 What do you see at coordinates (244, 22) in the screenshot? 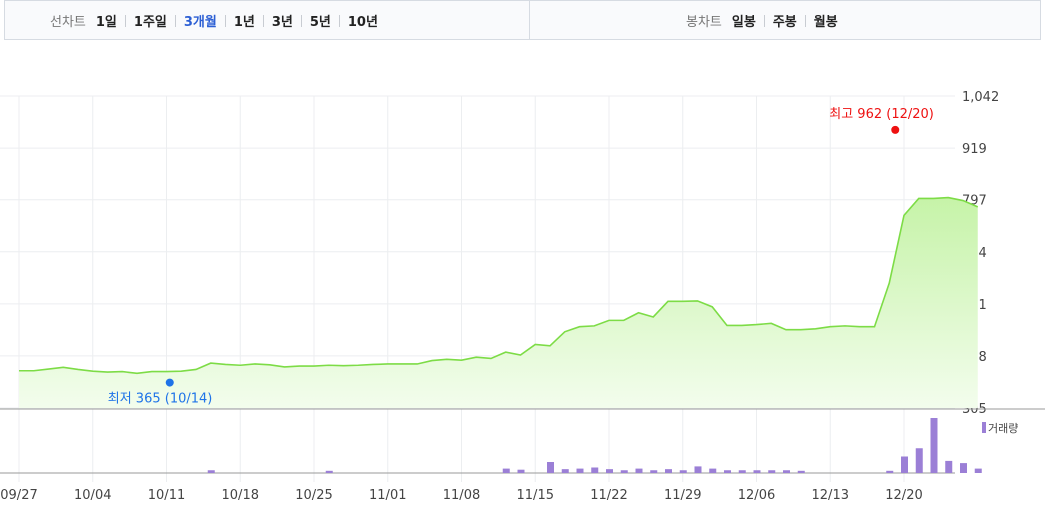
I see `period-1year: 1년` at bounding box center [244, 22].